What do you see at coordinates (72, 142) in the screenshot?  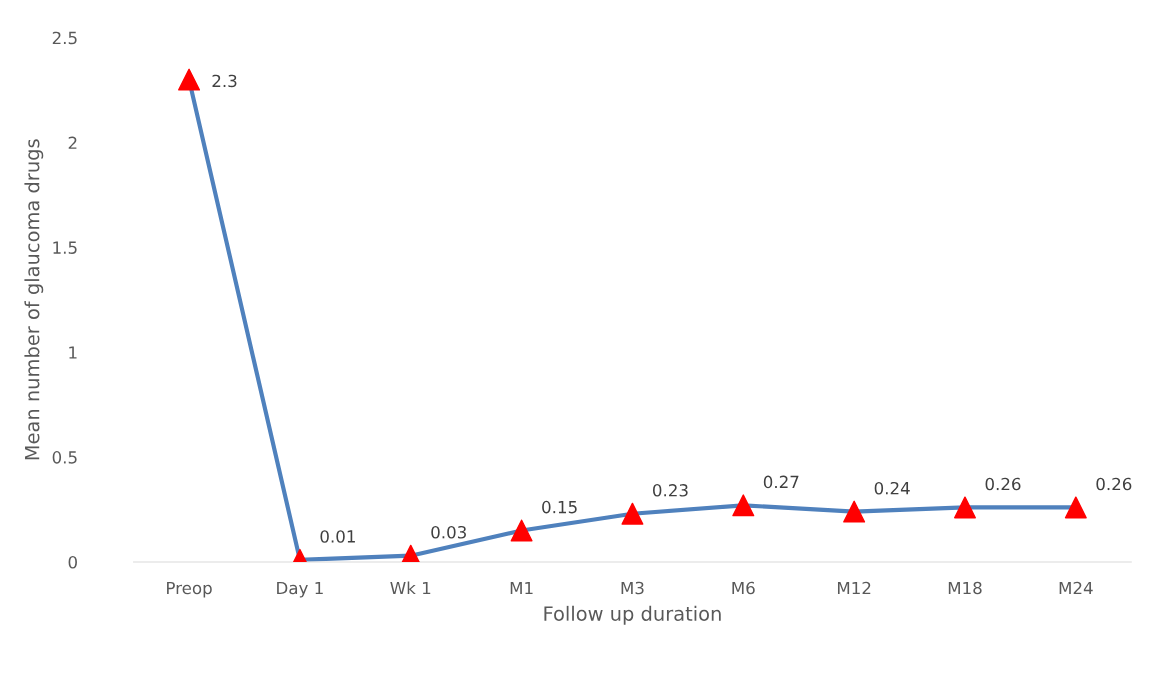 I see `y-tick-label: 2` at bounding box center [72, 142].